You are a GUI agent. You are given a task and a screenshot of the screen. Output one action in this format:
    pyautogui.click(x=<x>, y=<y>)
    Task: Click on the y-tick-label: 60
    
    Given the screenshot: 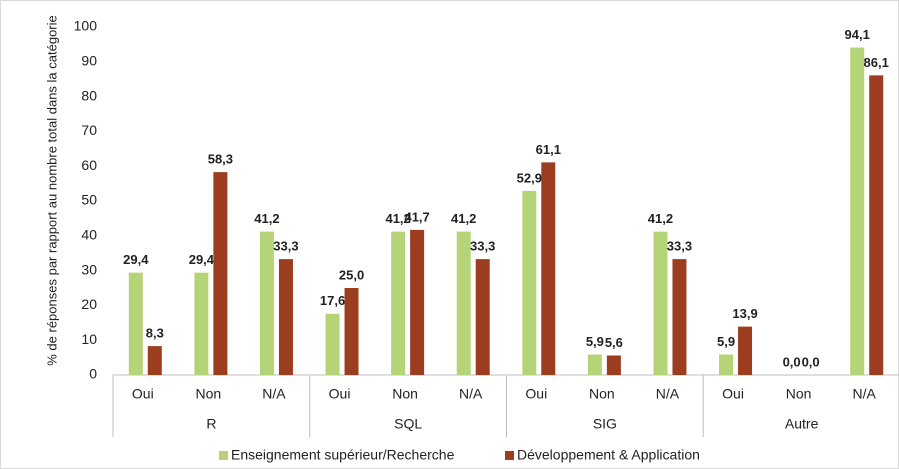 What is the action you would take?
    pyautogui.click(x=89, y=165)
    